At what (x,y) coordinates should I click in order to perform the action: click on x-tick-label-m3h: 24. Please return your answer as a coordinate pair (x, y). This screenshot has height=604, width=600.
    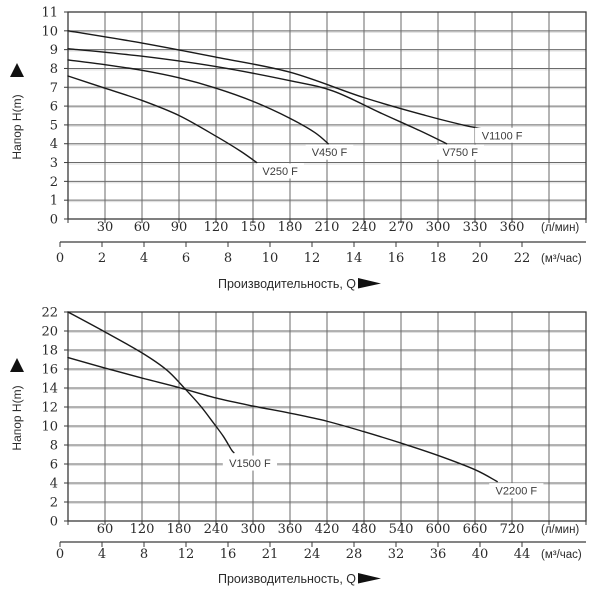
    Looking at the image, I should click on (312, 554).